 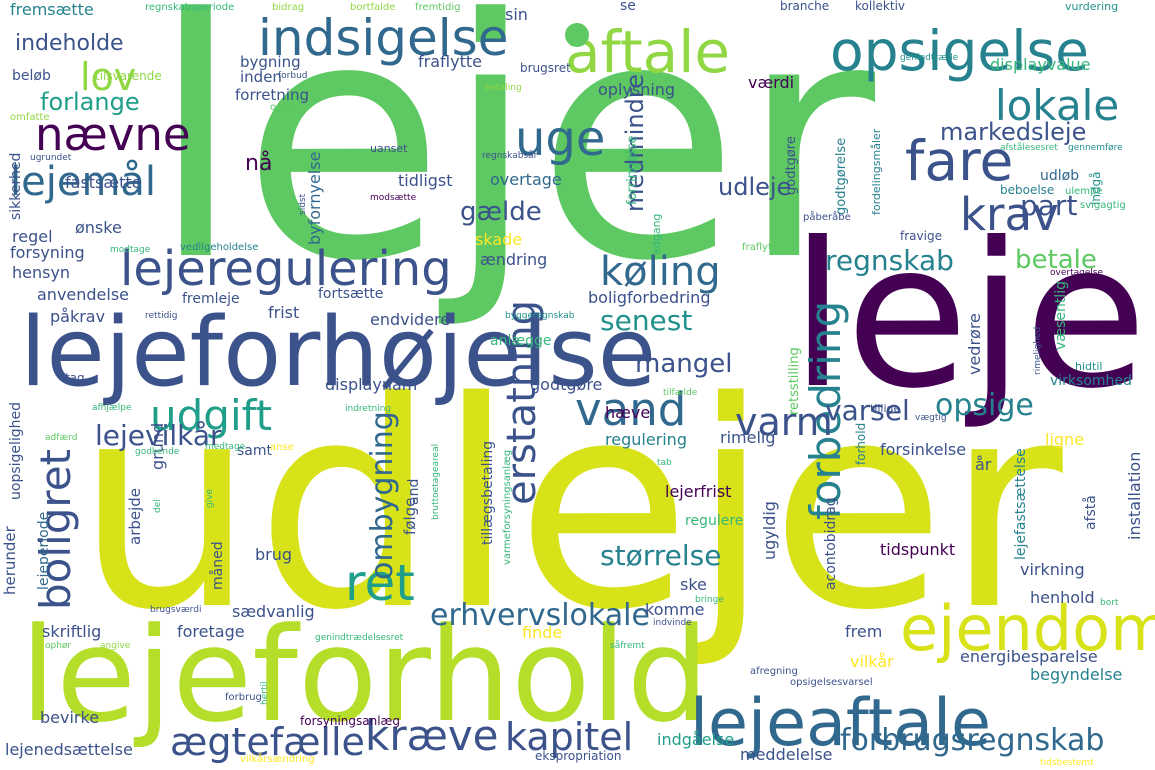 What do you see at coordinates (359, 638) in the screenshot?
I see `cloud-word: genindtrædelsesret` at bounding box center [359, 638].